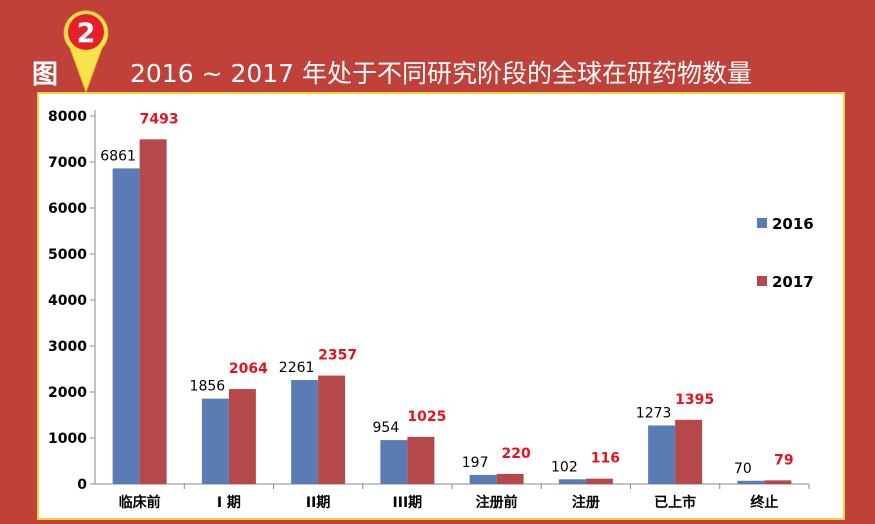 This screenshot has width=875, height=524. Describe the element at coordinates (441, 73) in the screenshot. I see `chart-title: 2016 ~ 2017 年处于不同研究阶段的全球在研药物数量` at that location.